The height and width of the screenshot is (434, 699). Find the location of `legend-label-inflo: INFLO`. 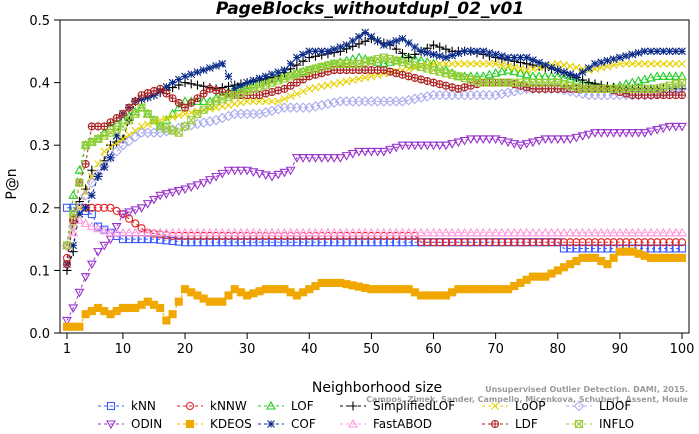

legend-label-inflo: INFLO is located at coordinates (616, 424).